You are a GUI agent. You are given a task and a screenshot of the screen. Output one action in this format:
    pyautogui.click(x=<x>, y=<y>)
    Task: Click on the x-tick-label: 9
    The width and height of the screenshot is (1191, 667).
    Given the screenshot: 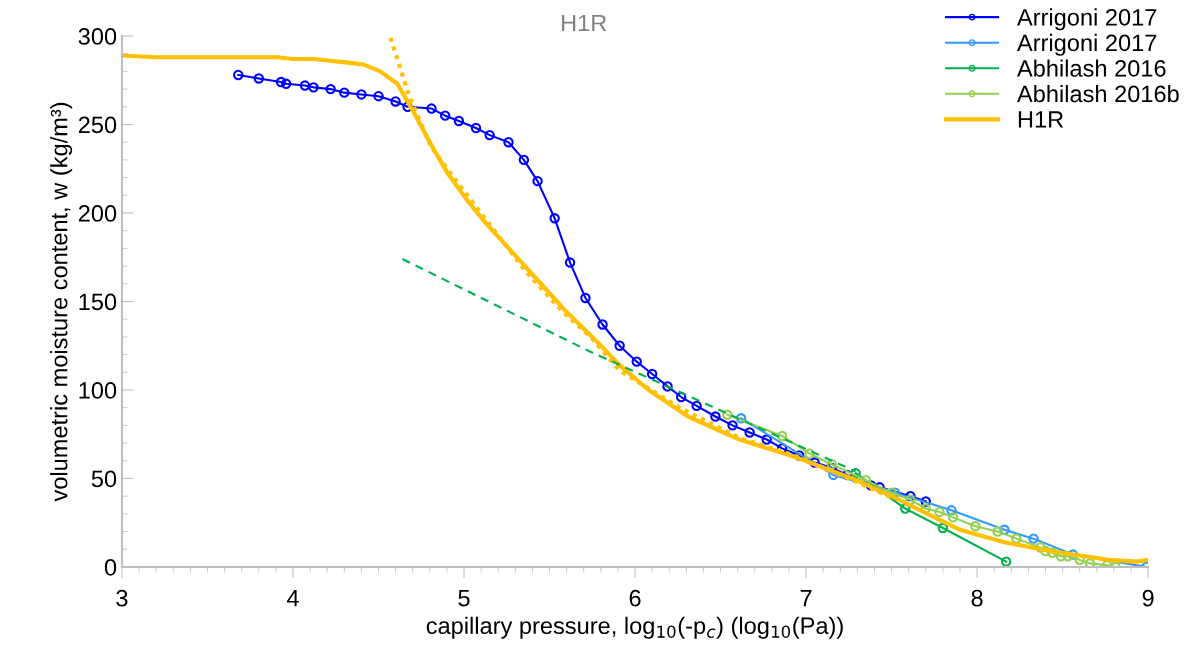 What is the action you would take?
    pyautogui.click(x=1148, y=598)
    